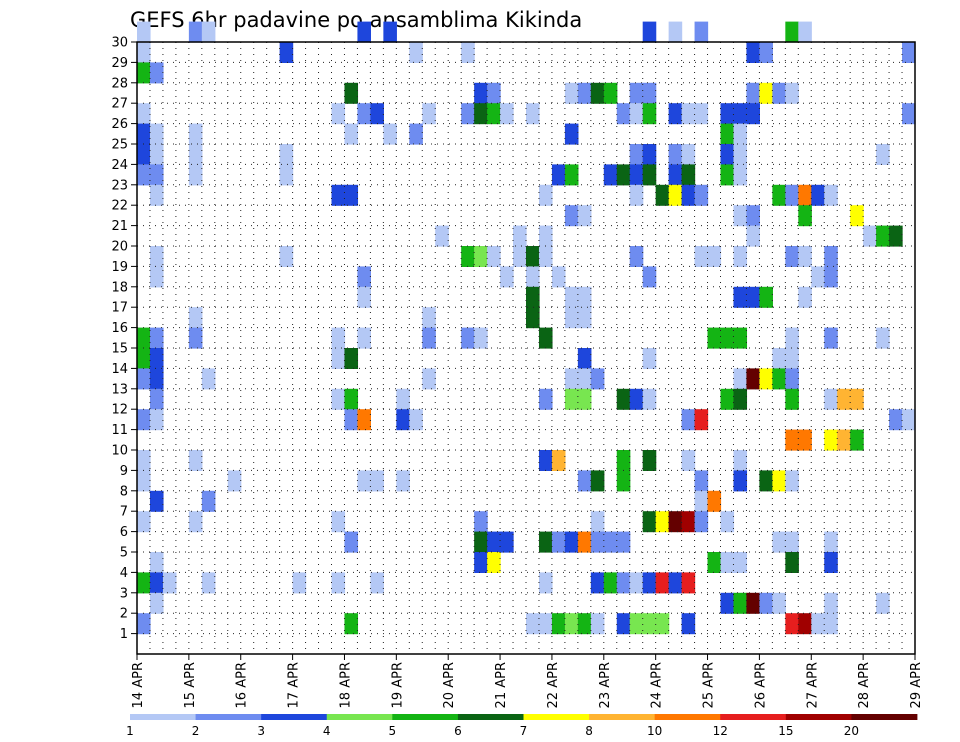  Describe the element at coordinates (124, 634) in the screenshot. I see `y-tick-label: 1` at that location.